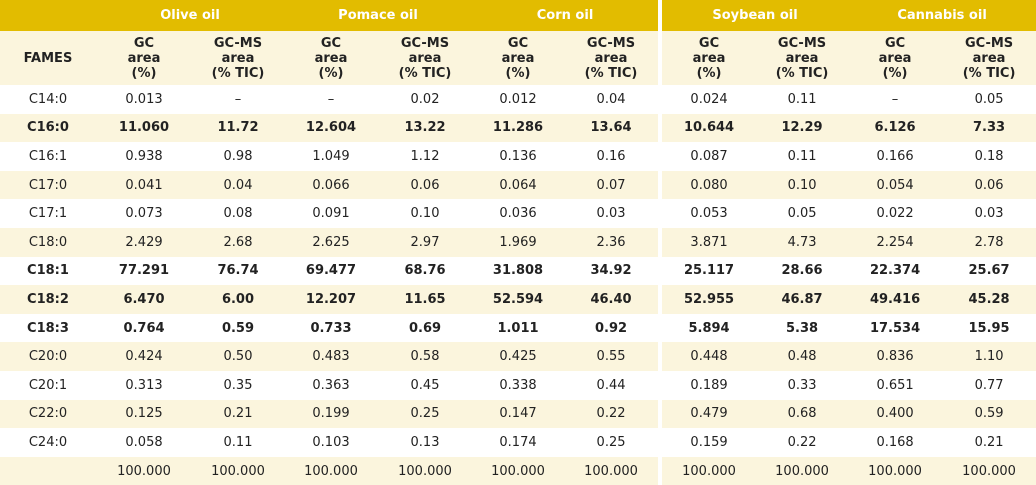  Describe the element at coordinates (48, 242) in the screenshot. I see `fame-name-cell: C18:0` at that location.